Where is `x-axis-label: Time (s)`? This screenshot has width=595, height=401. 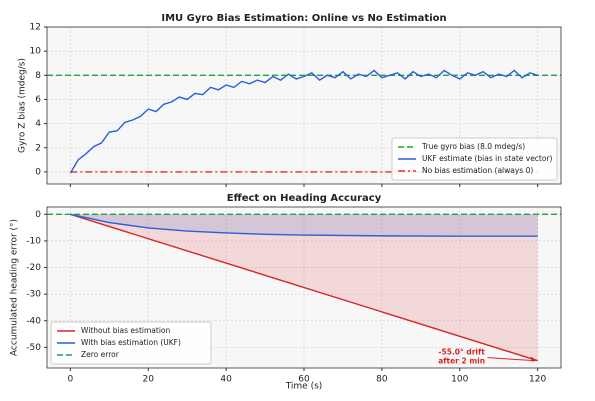 x-axis-label: Time (s) is located at coordinates (304, 387).